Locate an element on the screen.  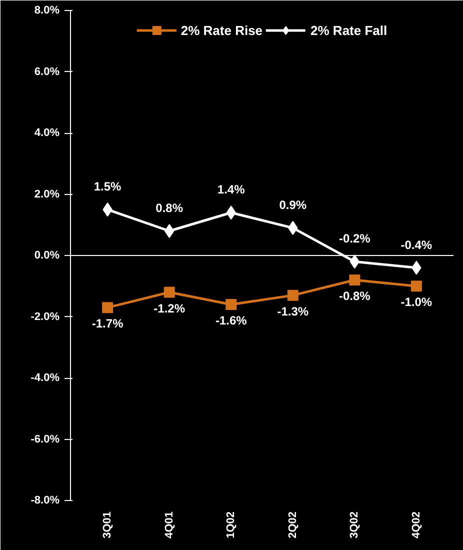
legend-label: 2% Rate Fall is located at coordinates (349, 30).